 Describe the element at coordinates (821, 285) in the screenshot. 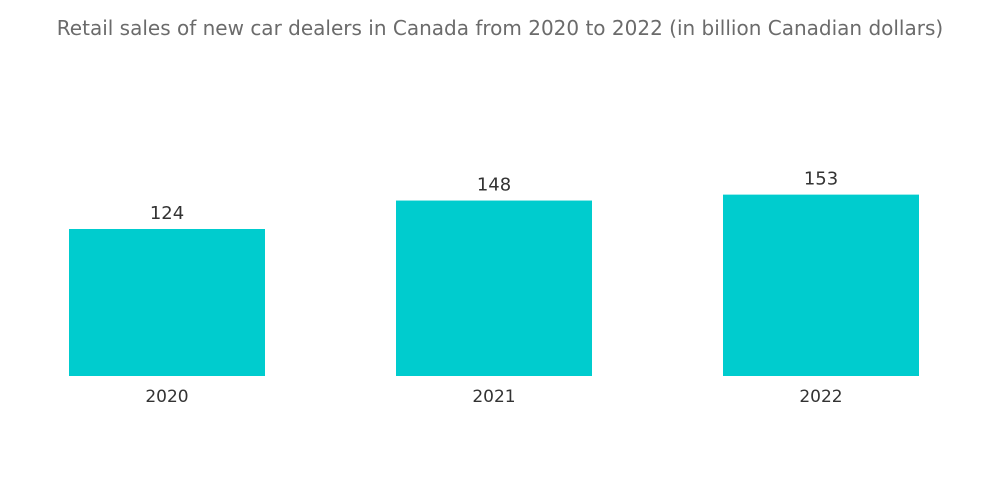

I see `bar-2022` at that location.